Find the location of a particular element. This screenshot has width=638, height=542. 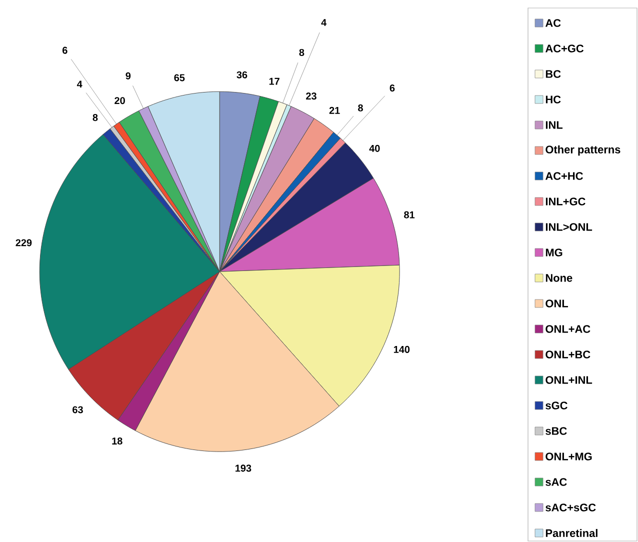

data-label: 20 is located at coordinates (119, 100).